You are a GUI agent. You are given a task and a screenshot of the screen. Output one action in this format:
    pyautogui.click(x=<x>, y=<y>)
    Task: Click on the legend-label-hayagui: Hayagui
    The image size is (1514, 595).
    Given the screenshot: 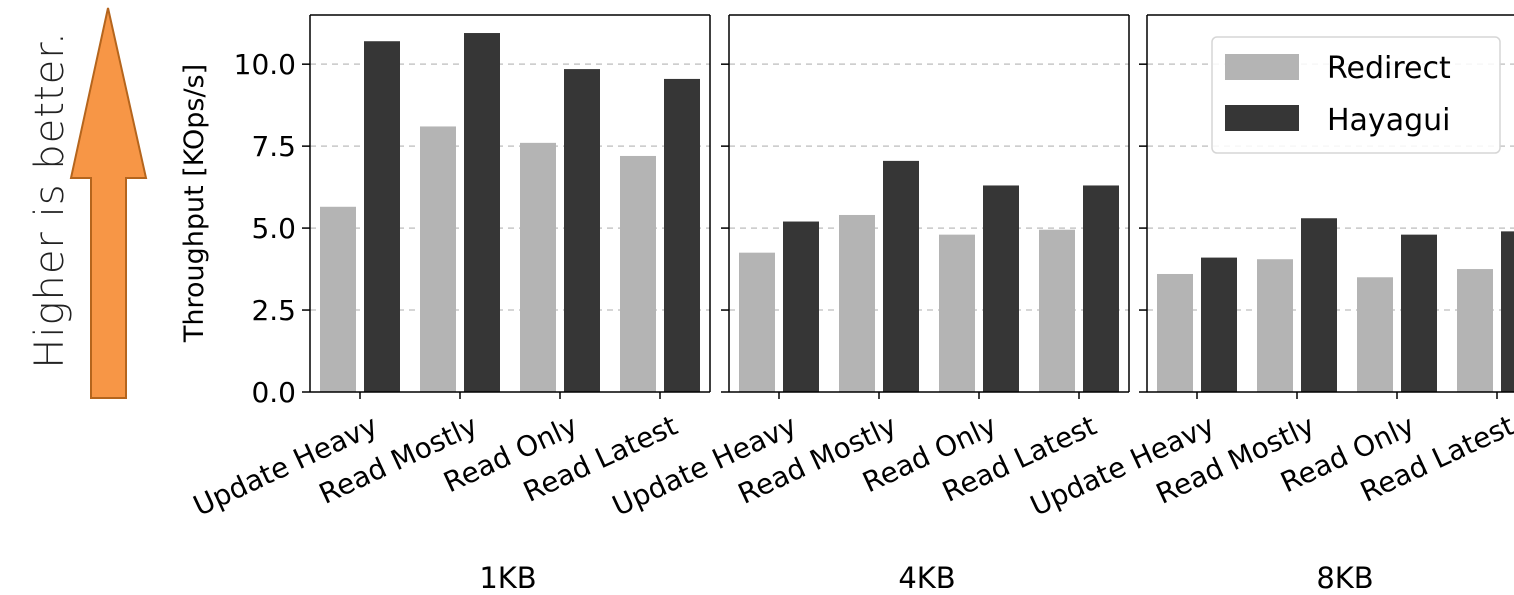 What is the action you would take?
    pyautogui.click(x=1388, y=120)
    